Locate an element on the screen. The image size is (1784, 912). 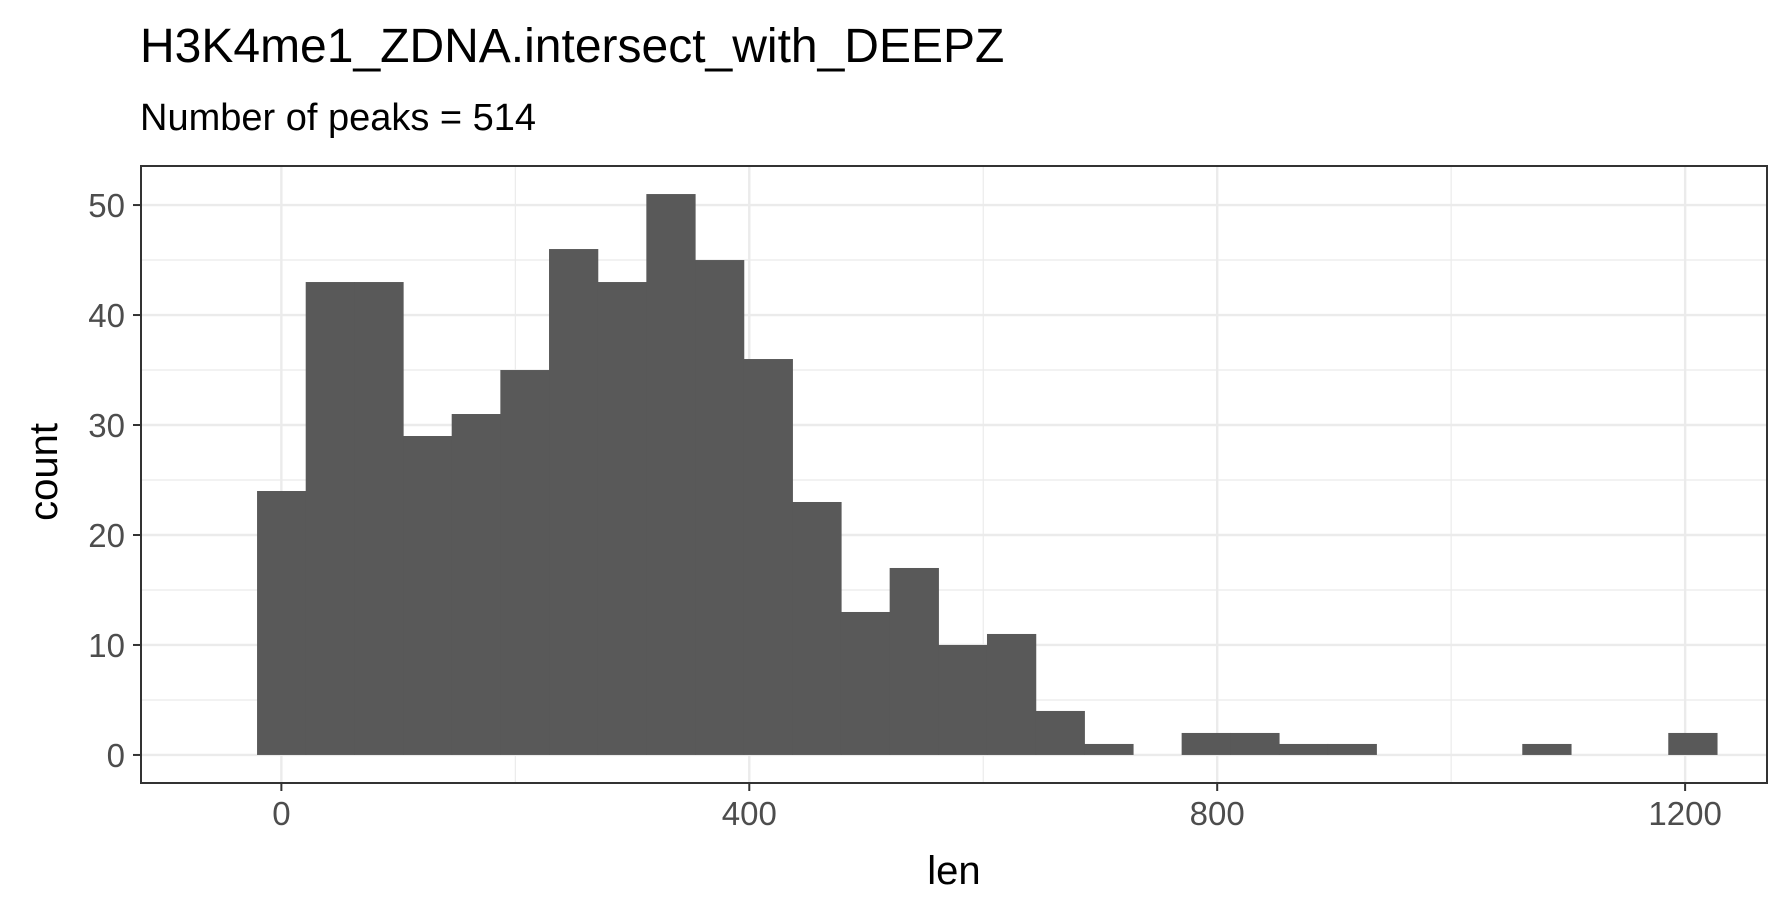
y-tick-label: 20 is located at coordinates (106, 535).